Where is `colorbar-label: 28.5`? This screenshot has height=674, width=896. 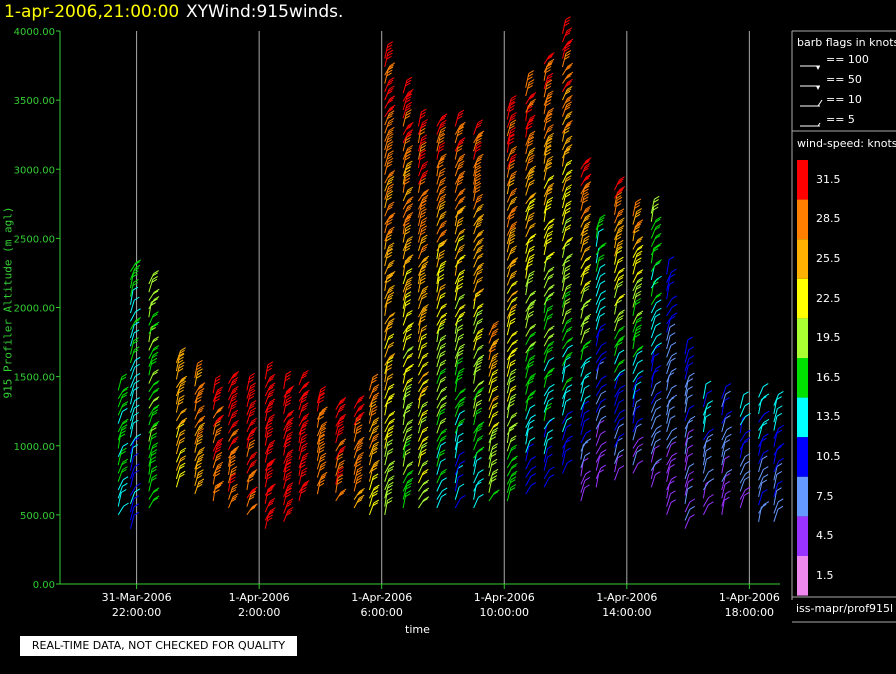
colorbar-label: 28.5 is located at coordinates (828, 219).